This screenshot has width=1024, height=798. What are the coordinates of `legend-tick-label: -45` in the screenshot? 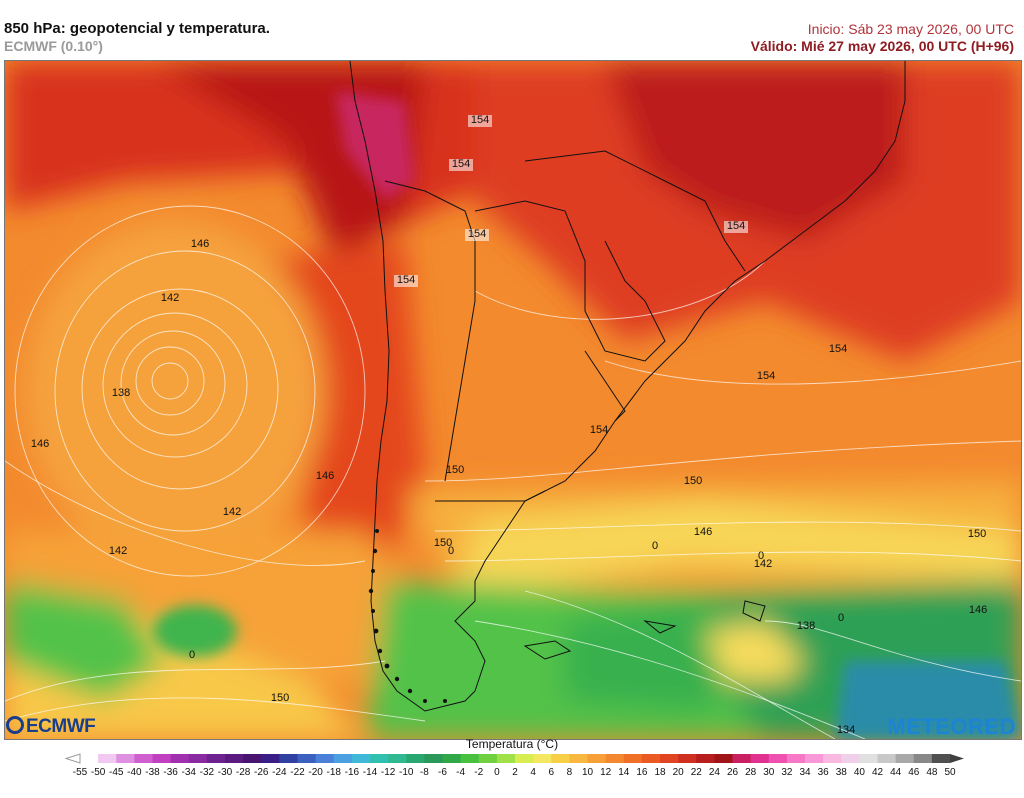 It's located at (116, 772).